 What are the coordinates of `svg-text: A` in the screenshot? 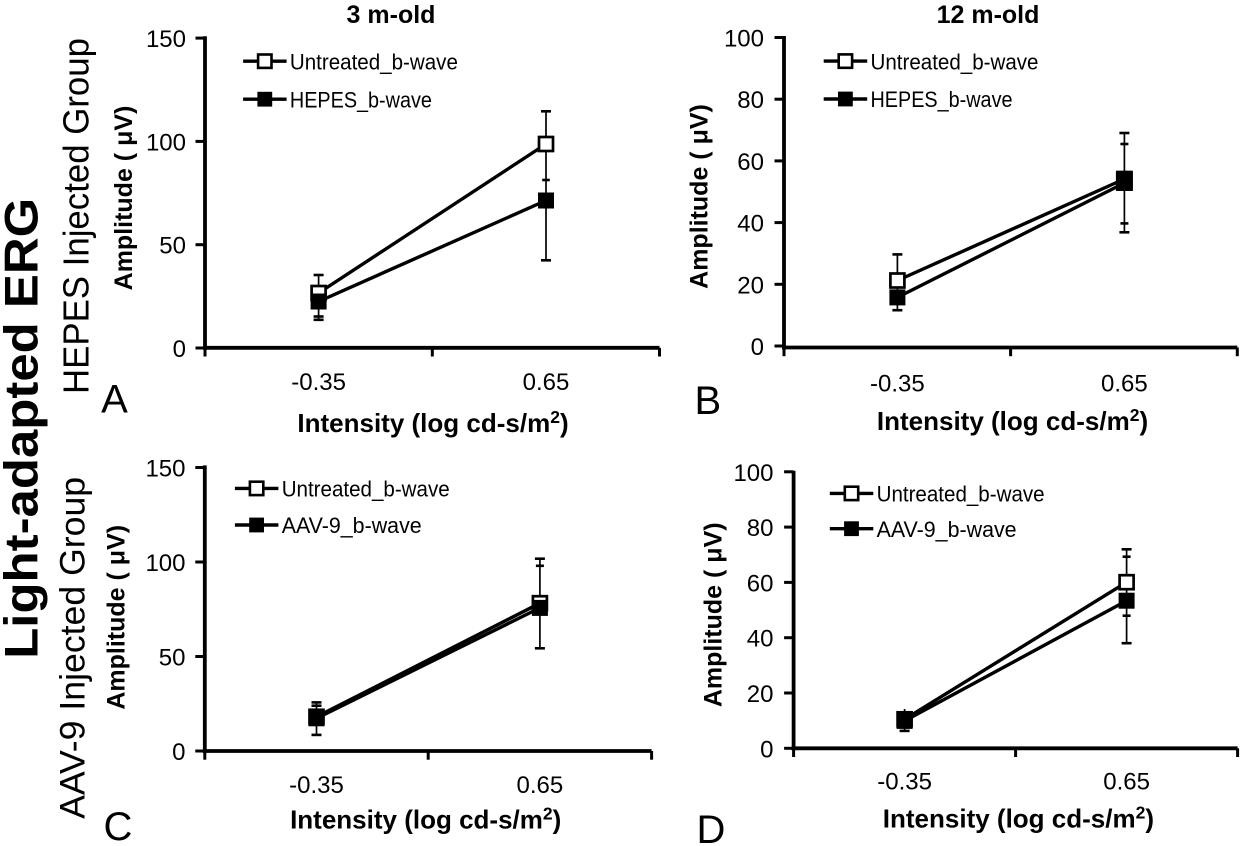 It's located at (114, 400).